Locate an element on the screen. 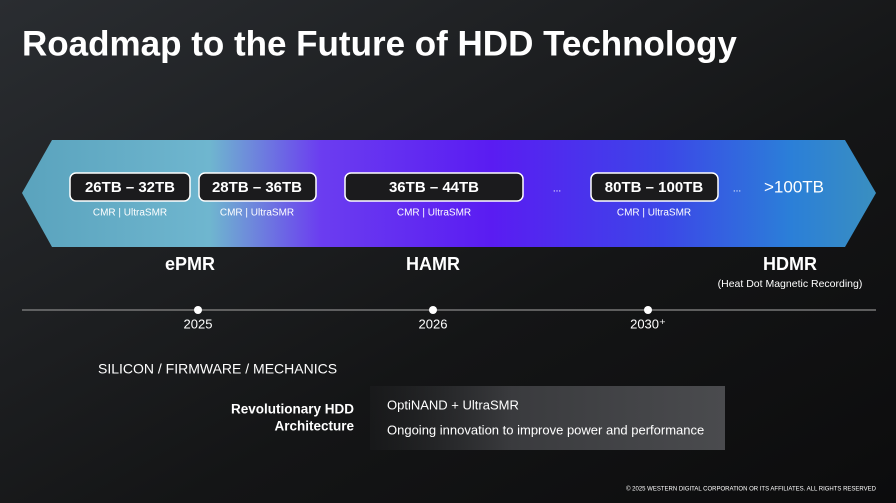  capacity-label: 26TB – 32TB is located at coordinates (130, 187).